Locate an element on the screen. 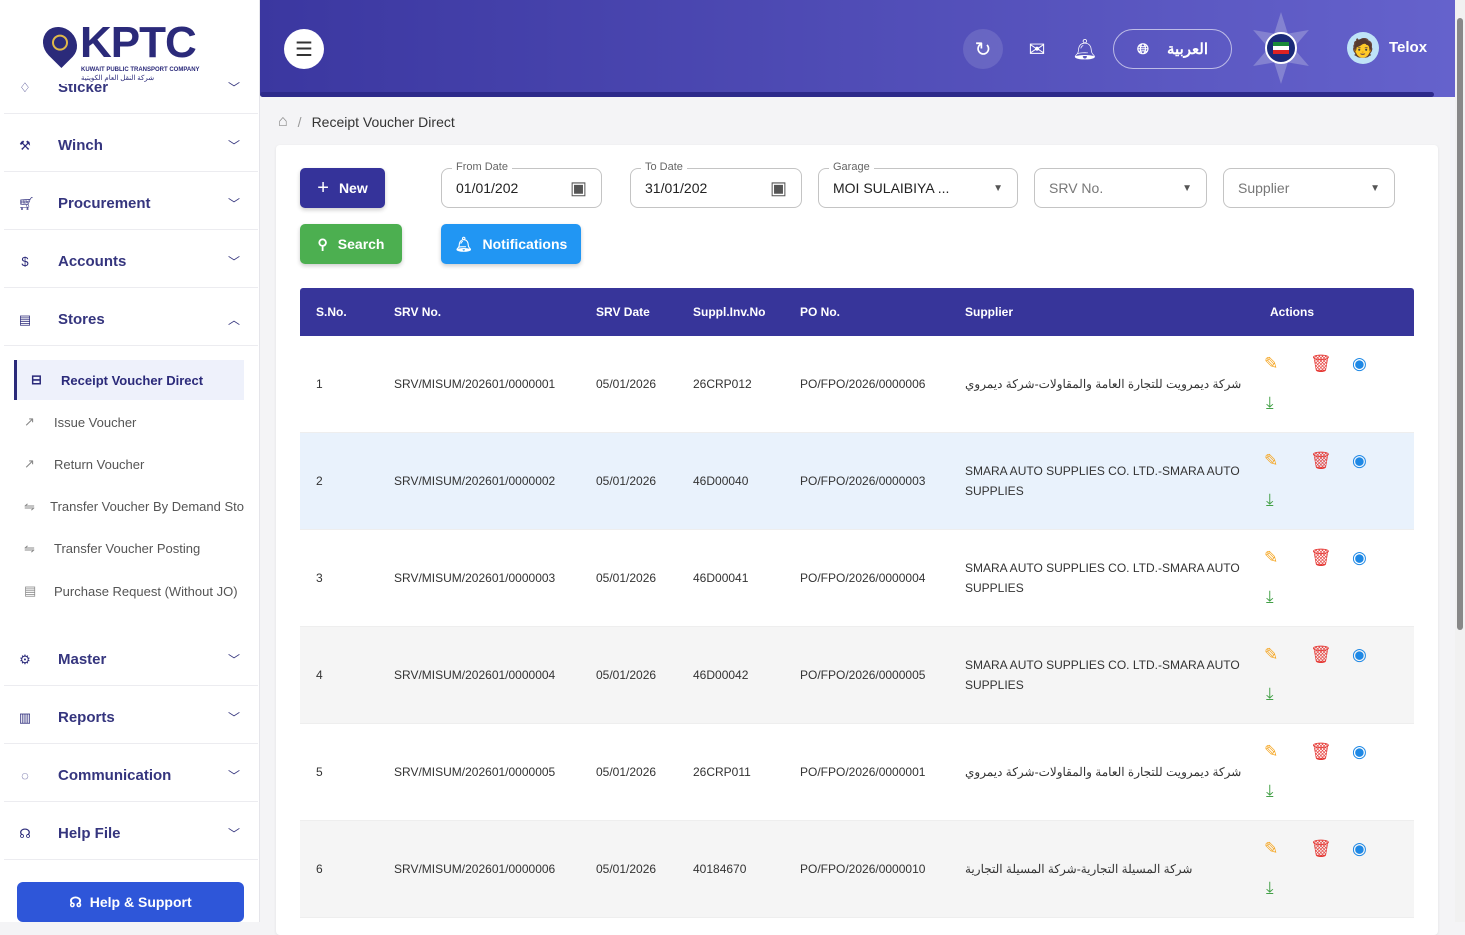 Image resolution: width=1465 pixels, height=935 pixels. sidebar-item-reports: ▥ Reports ﹀ is located at coordinates (131, 718).